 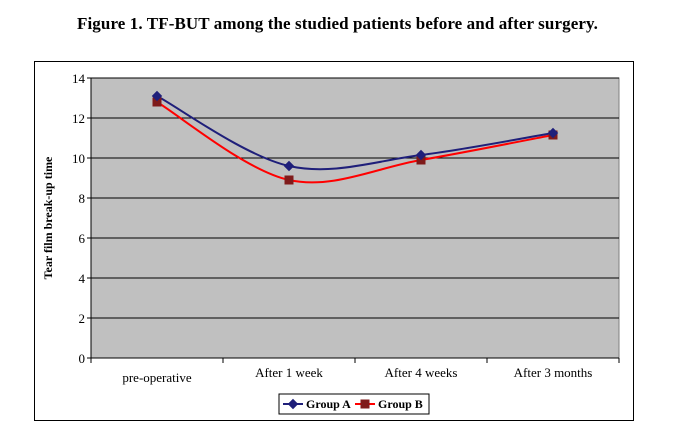 I want to click on y-tick-label: 4, so click(x=82, y=278).